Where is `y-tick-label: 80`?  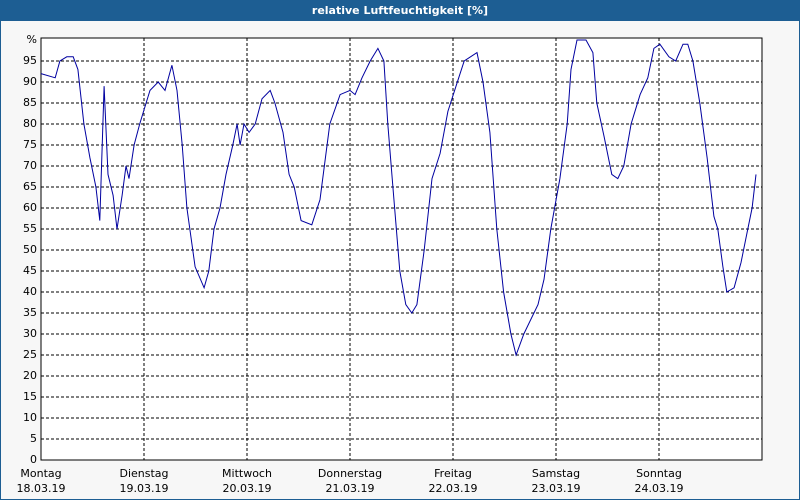 y-tick-label: 80 is located at coordinates (30, 123).